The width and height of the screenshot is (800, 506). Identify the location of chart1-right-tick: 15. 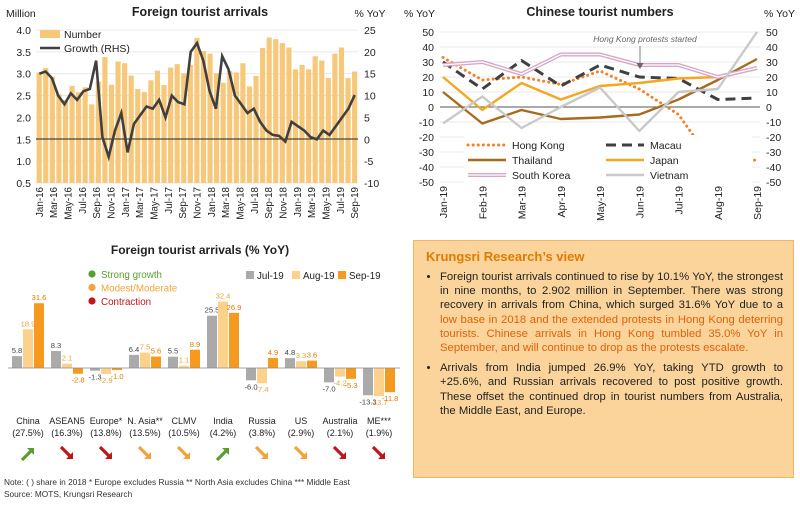
(370, 75).